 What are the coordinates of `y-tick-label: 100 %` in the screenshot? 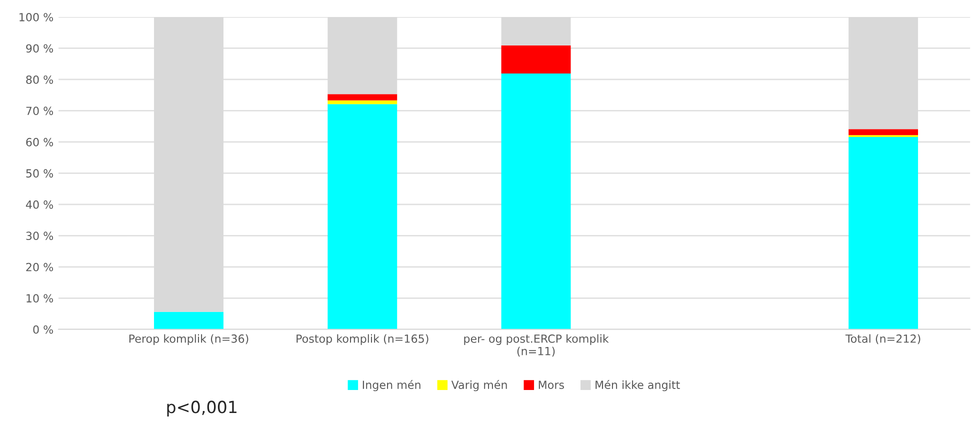 It's located at (37, 17).